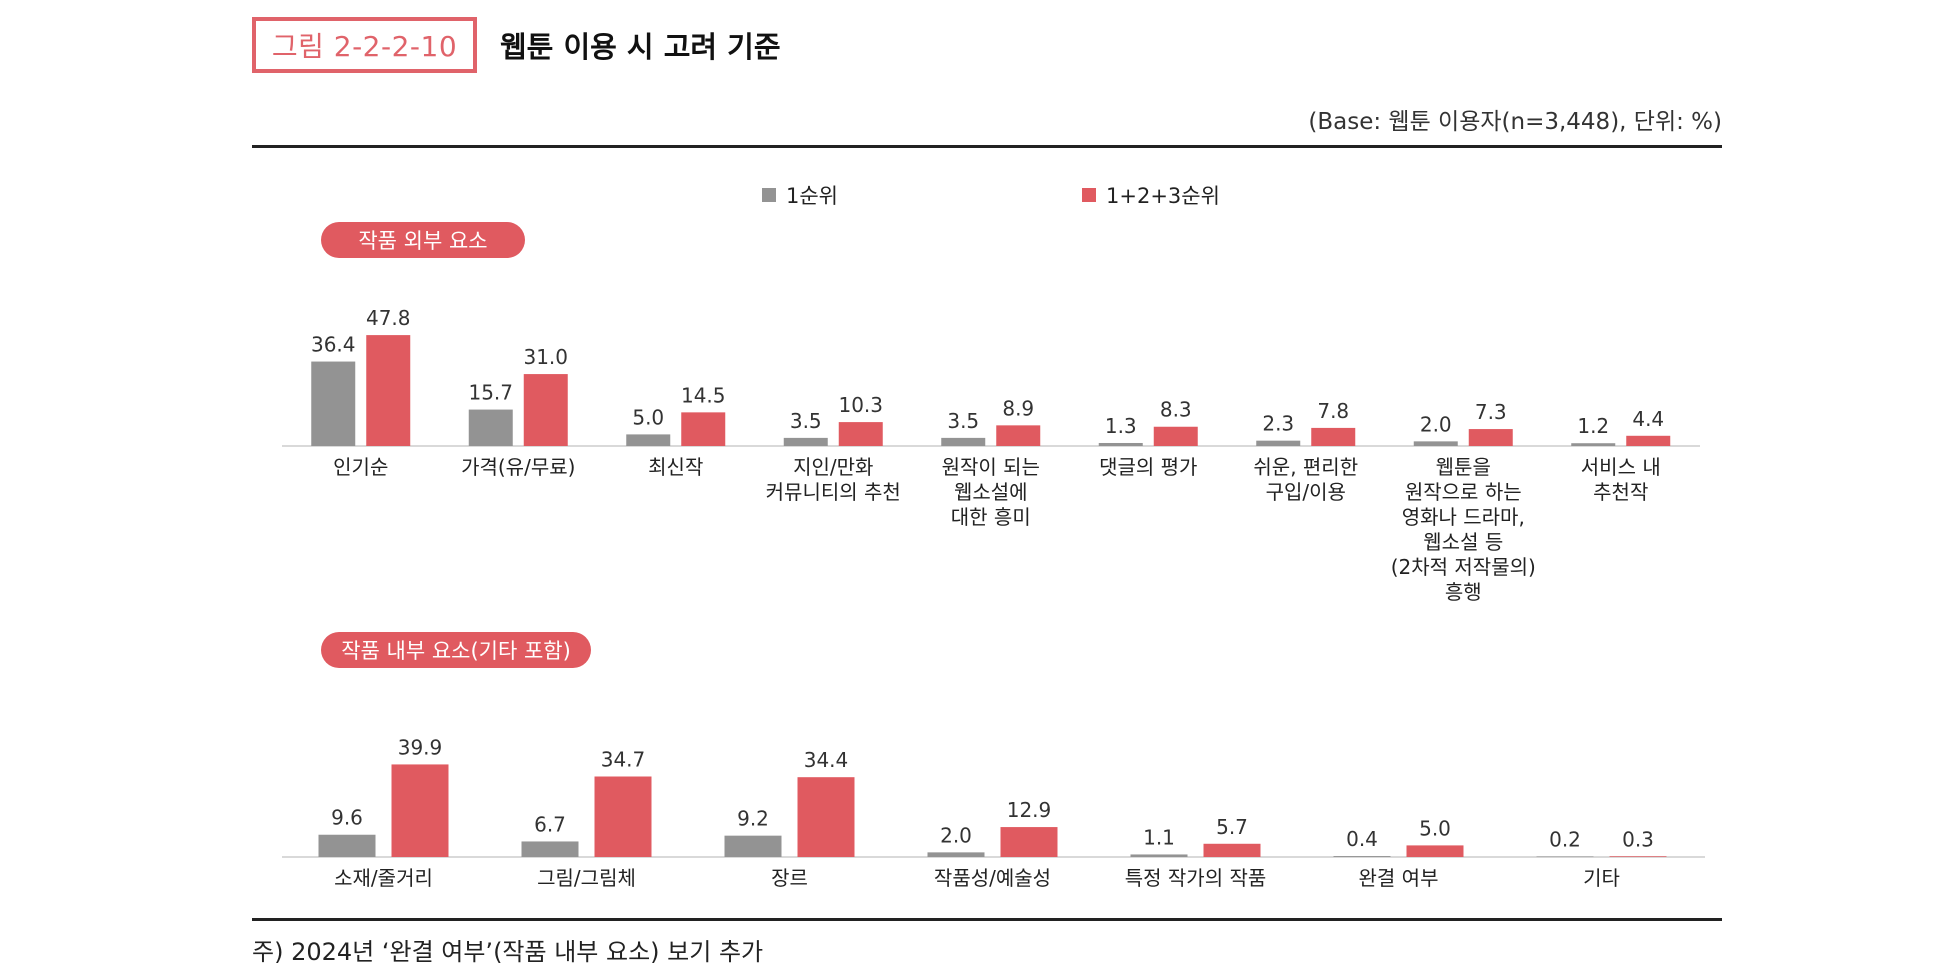 The width and height of the screenshot is (1960, 980). What do you see at coordinates (420, 747) in the screenshot?
I see `value-label-internal-rank123: 39.9` at bounding box center [420, 747].